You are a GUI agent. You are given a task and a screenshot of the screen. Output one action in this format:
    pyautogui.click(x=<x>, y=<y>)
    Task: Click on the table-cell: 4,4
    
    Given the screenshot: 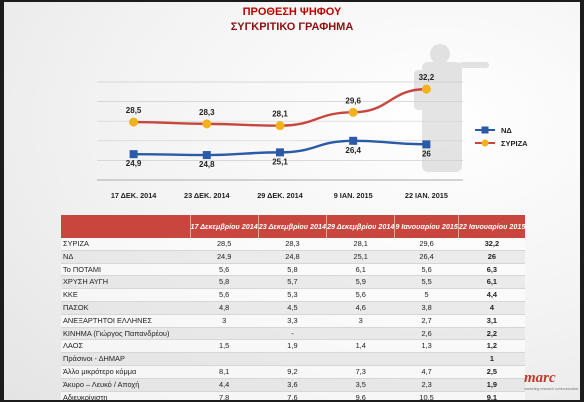 What is the action you would take?
    pyautogui.click(x=224, y=384)
    